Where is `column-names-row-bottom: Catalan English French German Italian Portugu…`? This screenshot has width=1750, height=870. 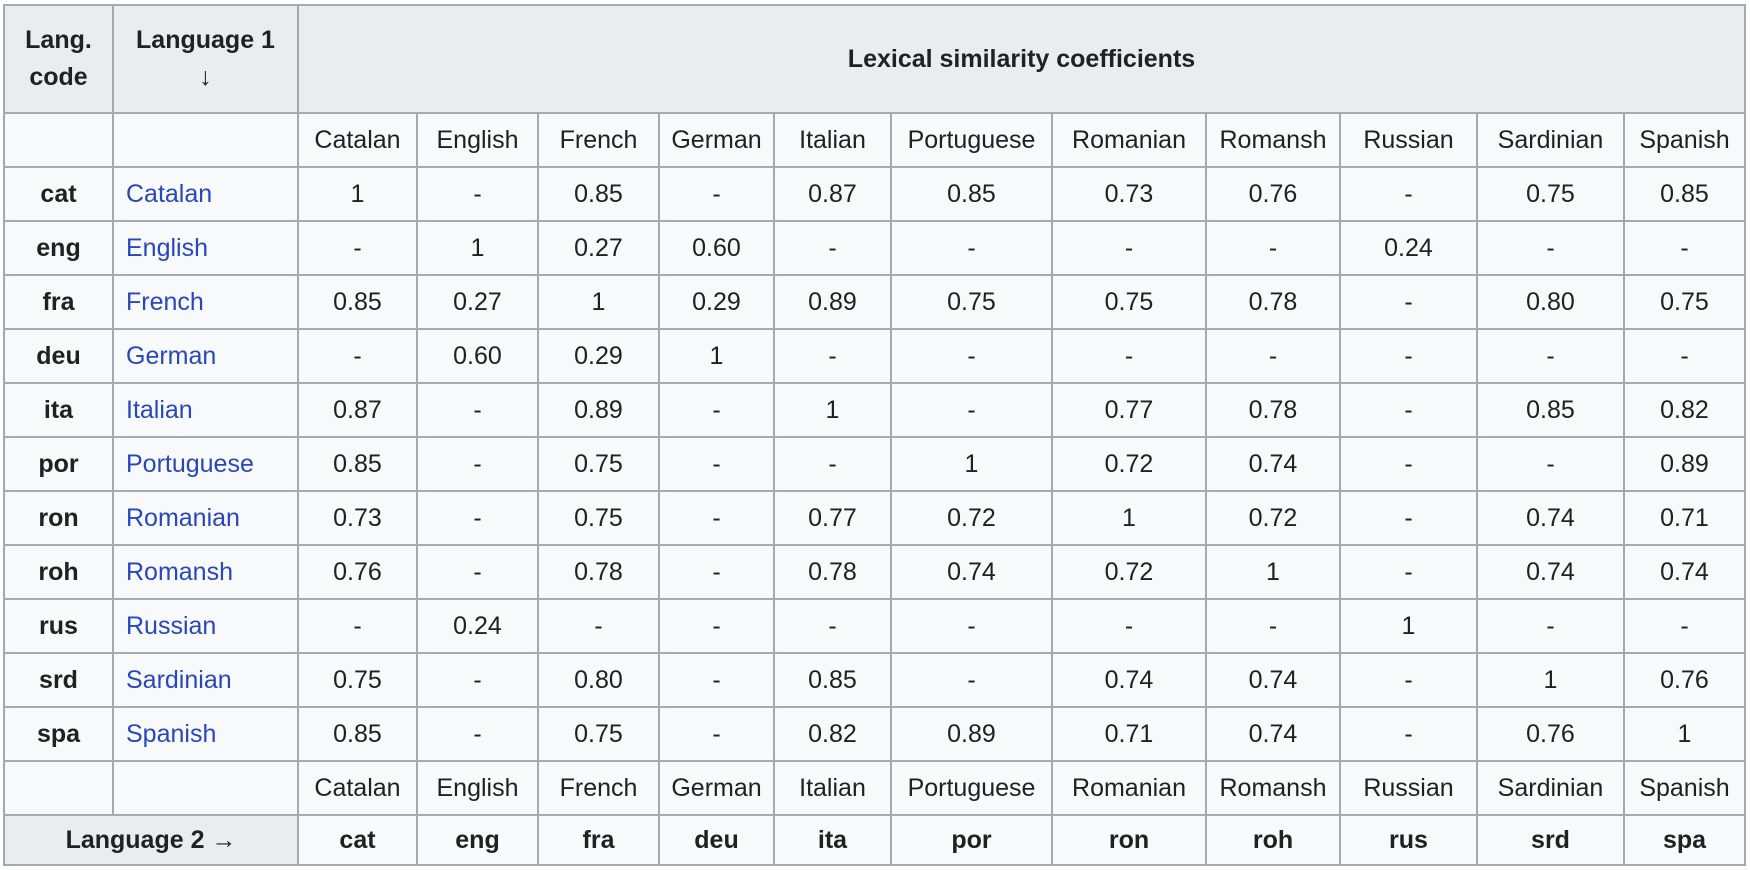
column-names-row-bottom: Catalan English French German Italian Portugu… is located at coordinates (874, 788).